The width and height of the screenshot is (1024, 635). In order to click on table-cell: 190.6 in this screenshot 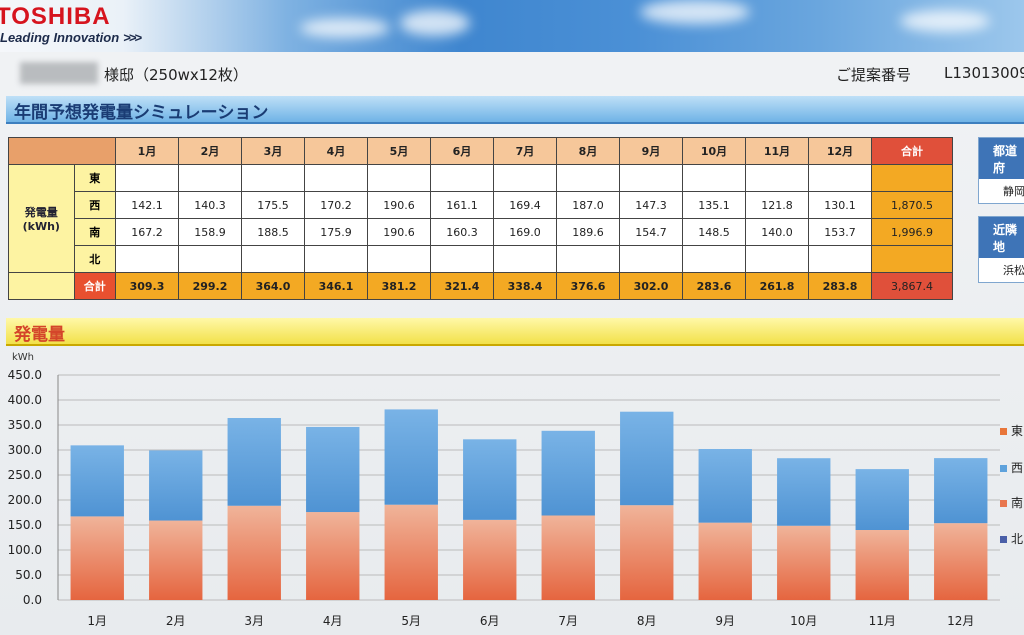, I will do `click(399, 205)`.